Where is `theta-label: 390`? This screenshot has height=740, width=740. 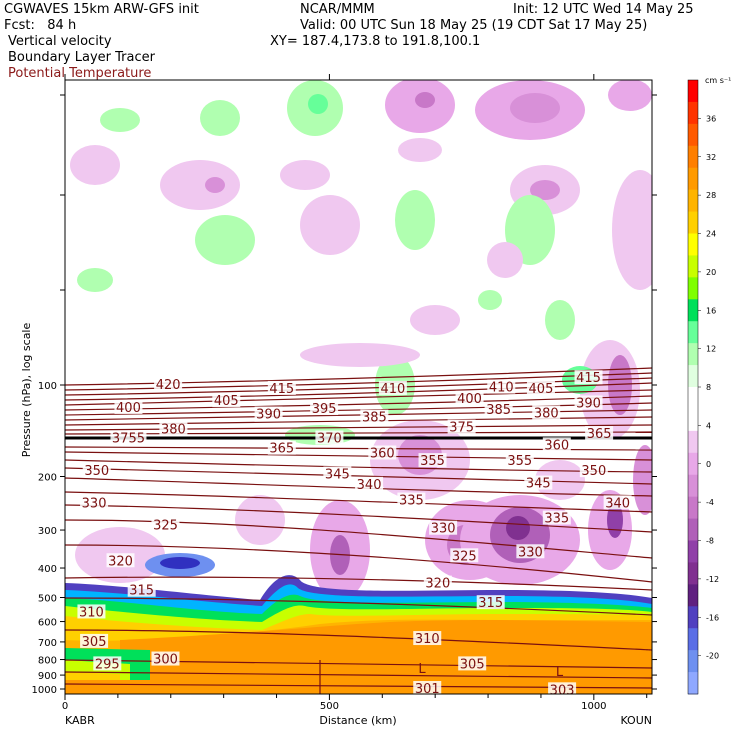
theta-label: 390 is located at coordinates (268, 414).